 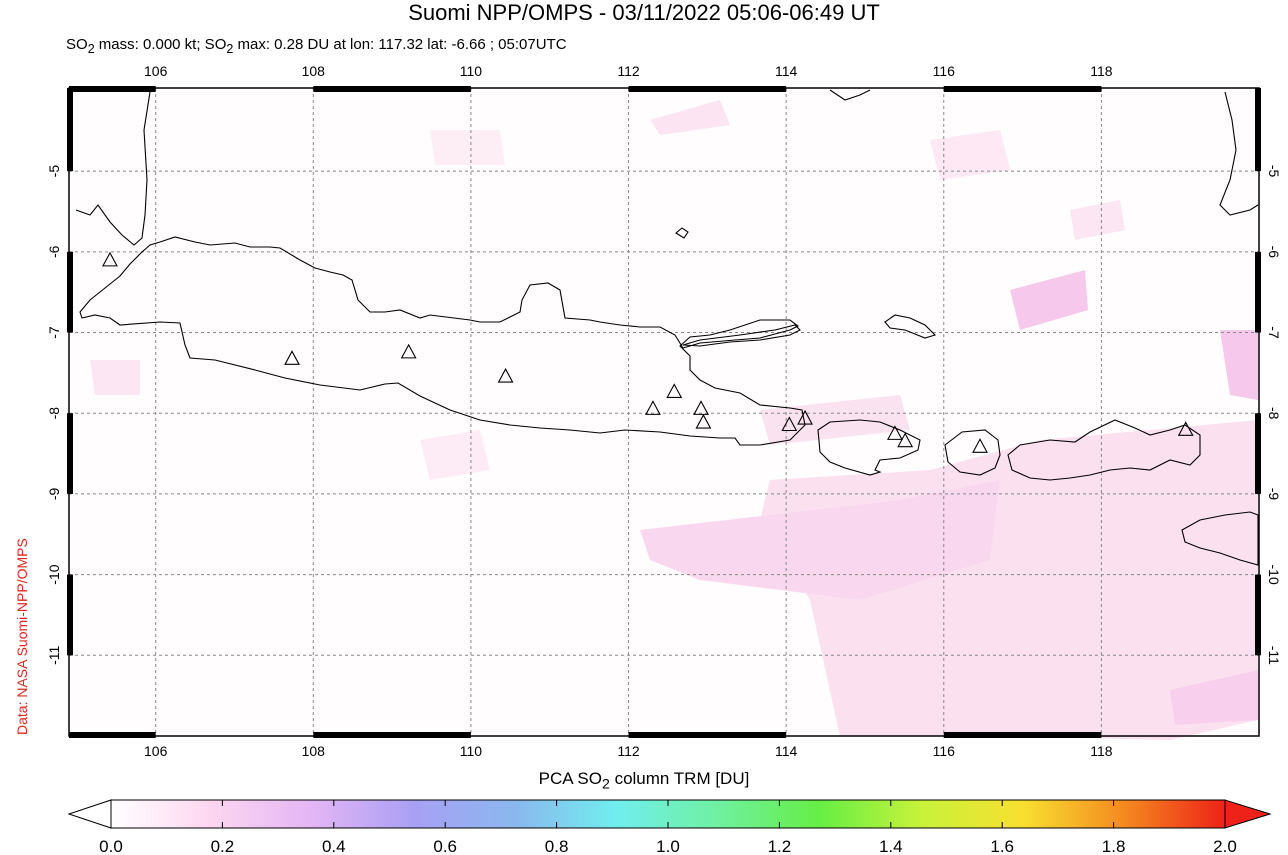 I want to click on colorbar-tick-label: 1.2, so click(x=780, y=846).